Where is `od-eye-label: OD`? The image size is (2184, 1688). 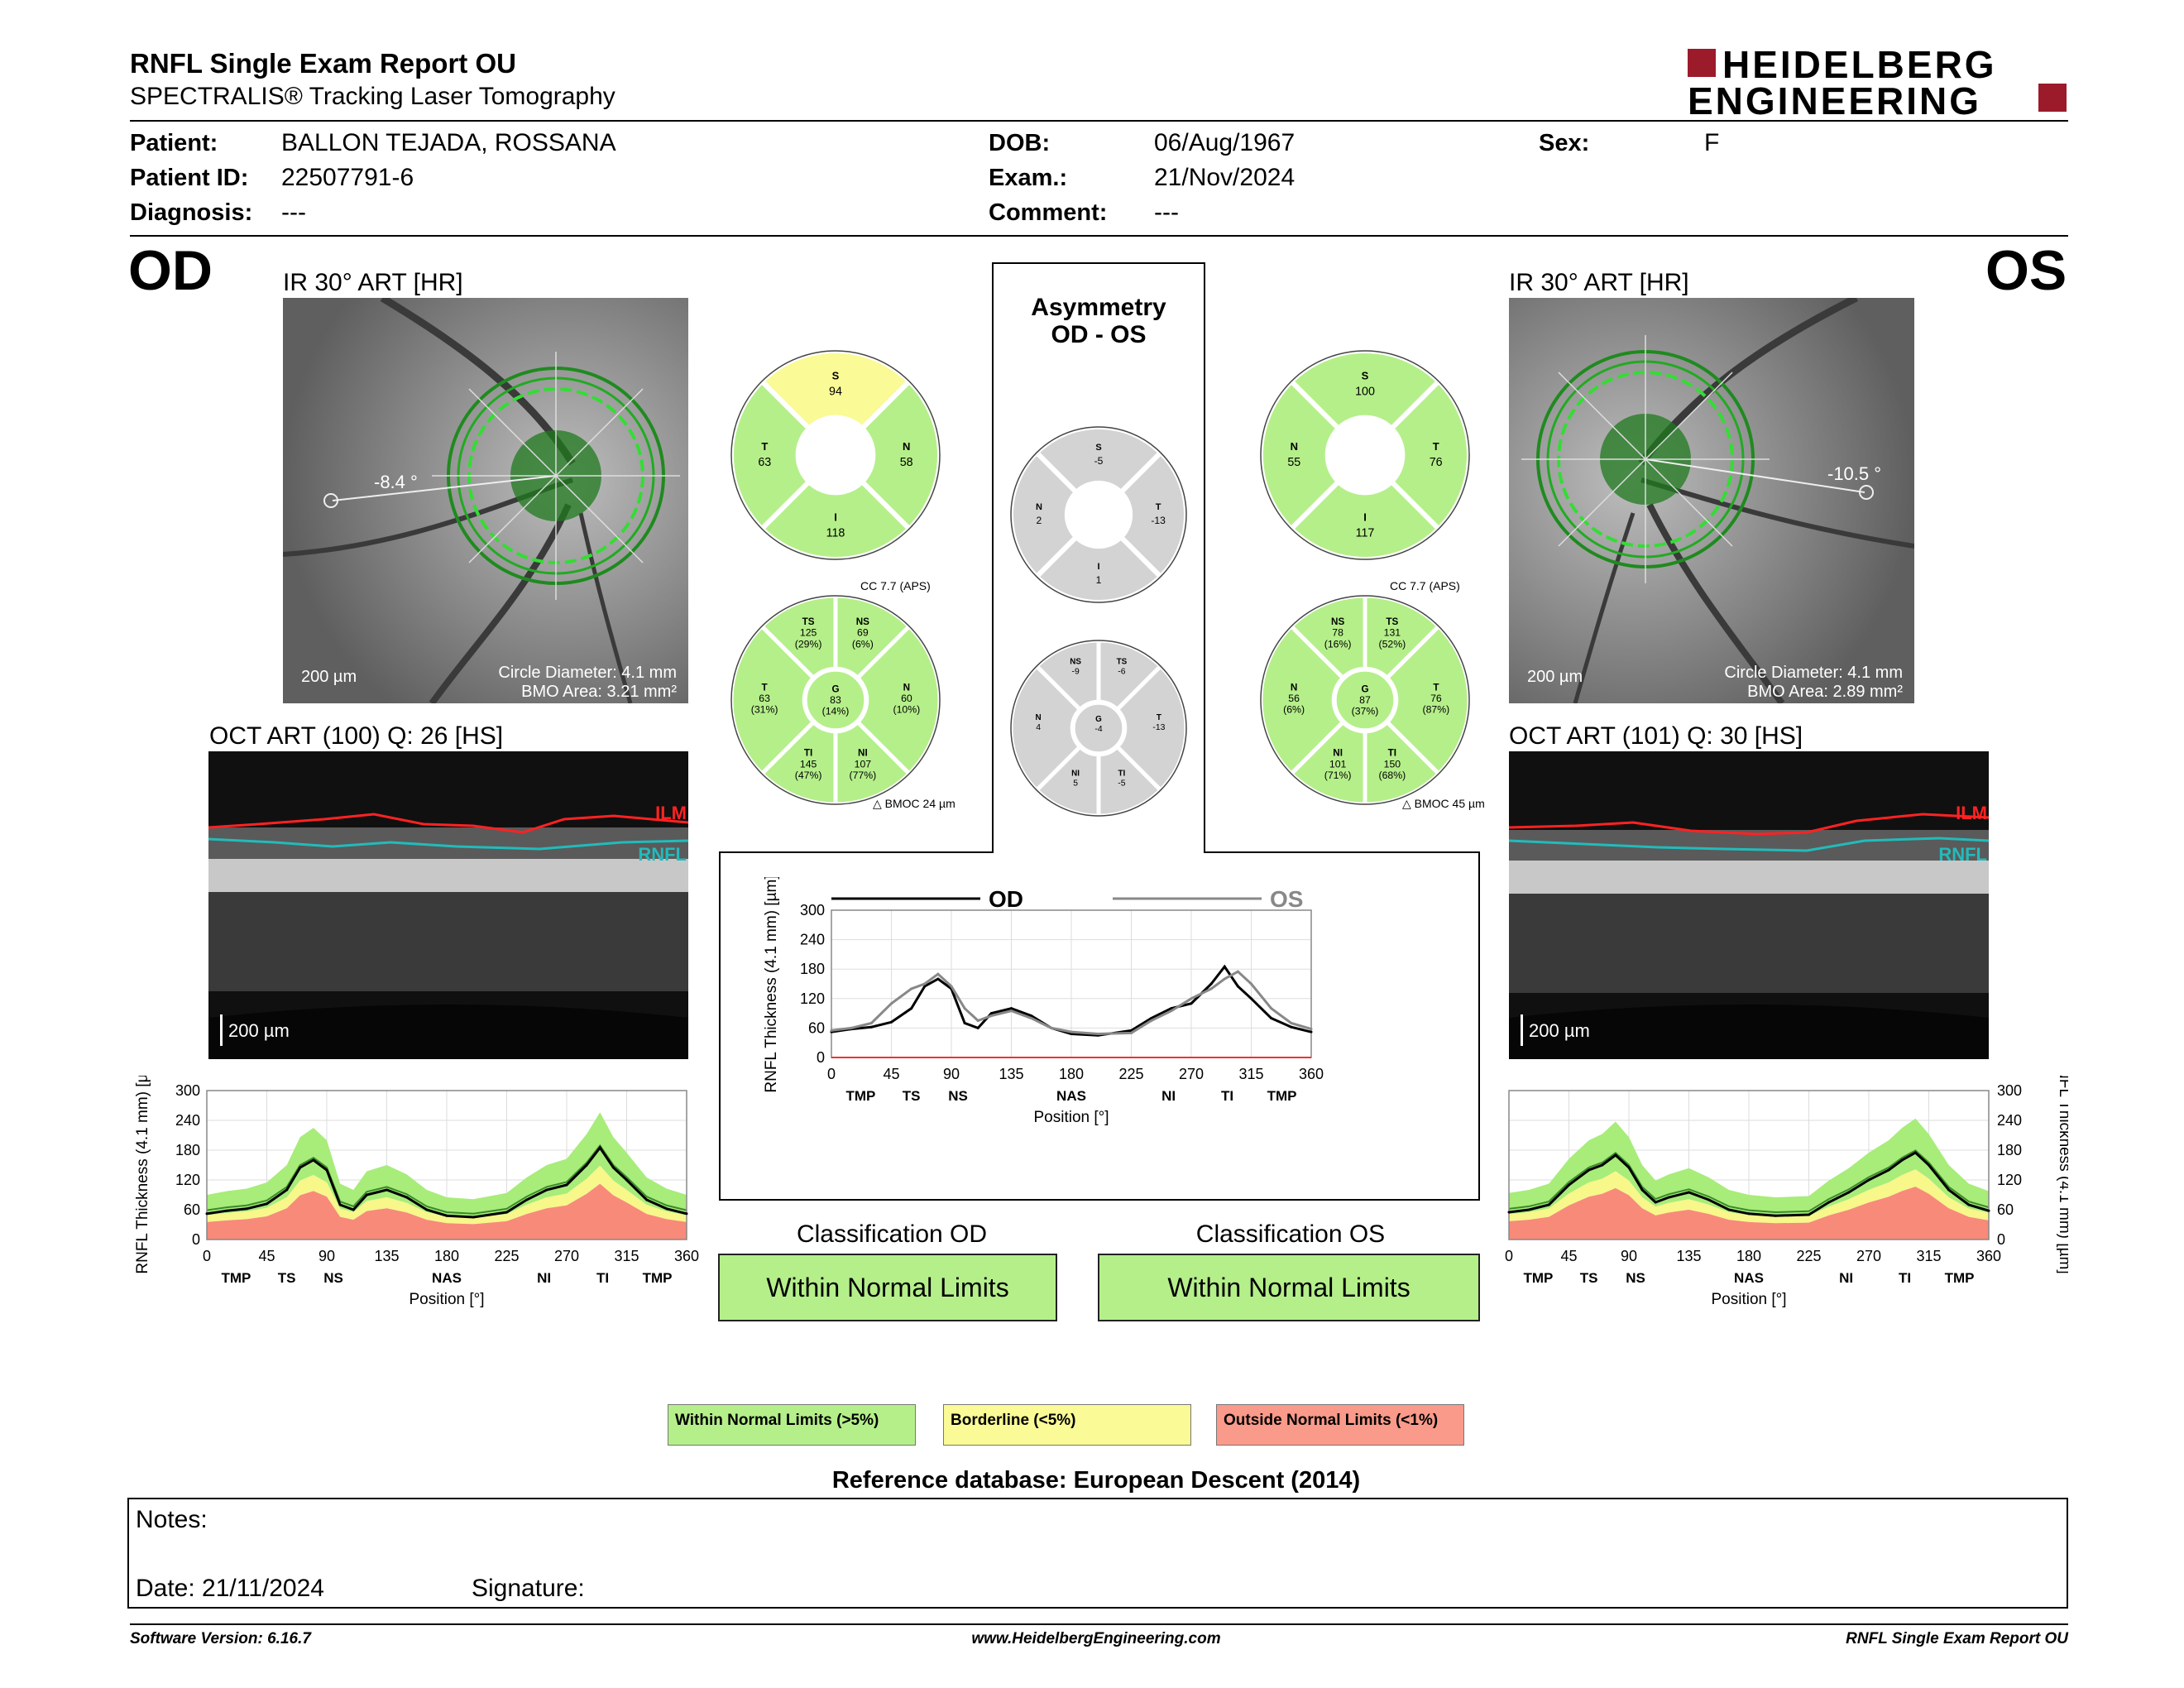
od-eye-label: OD is located at coordinates (170, 270).